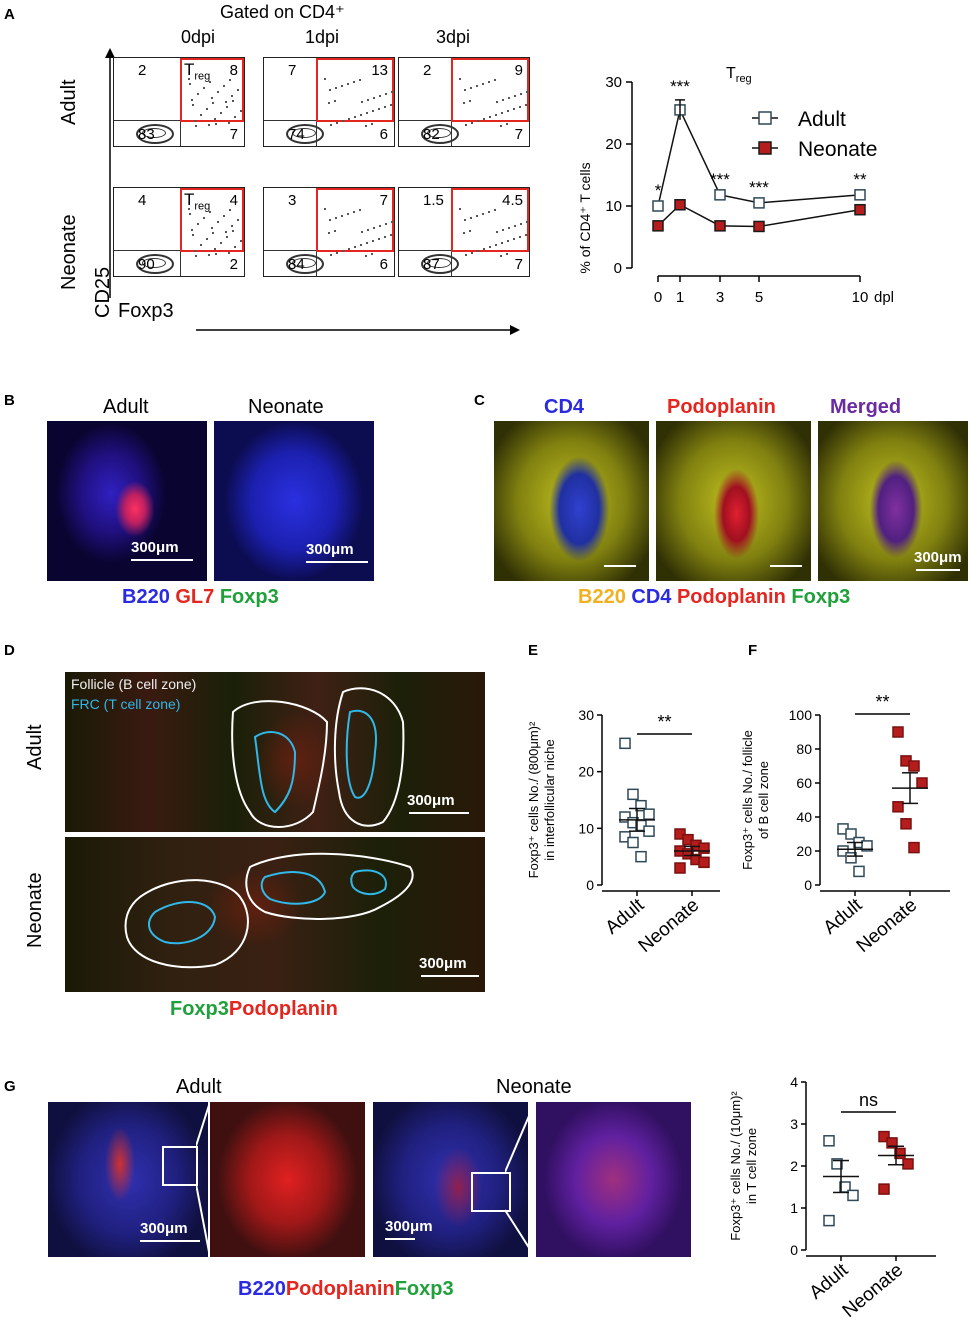 This screenshot has width=970, height=1339. Describe the element at coordinates (233, 264) in the screenshot. I see `quadrant-value-lr: 2` at that location.